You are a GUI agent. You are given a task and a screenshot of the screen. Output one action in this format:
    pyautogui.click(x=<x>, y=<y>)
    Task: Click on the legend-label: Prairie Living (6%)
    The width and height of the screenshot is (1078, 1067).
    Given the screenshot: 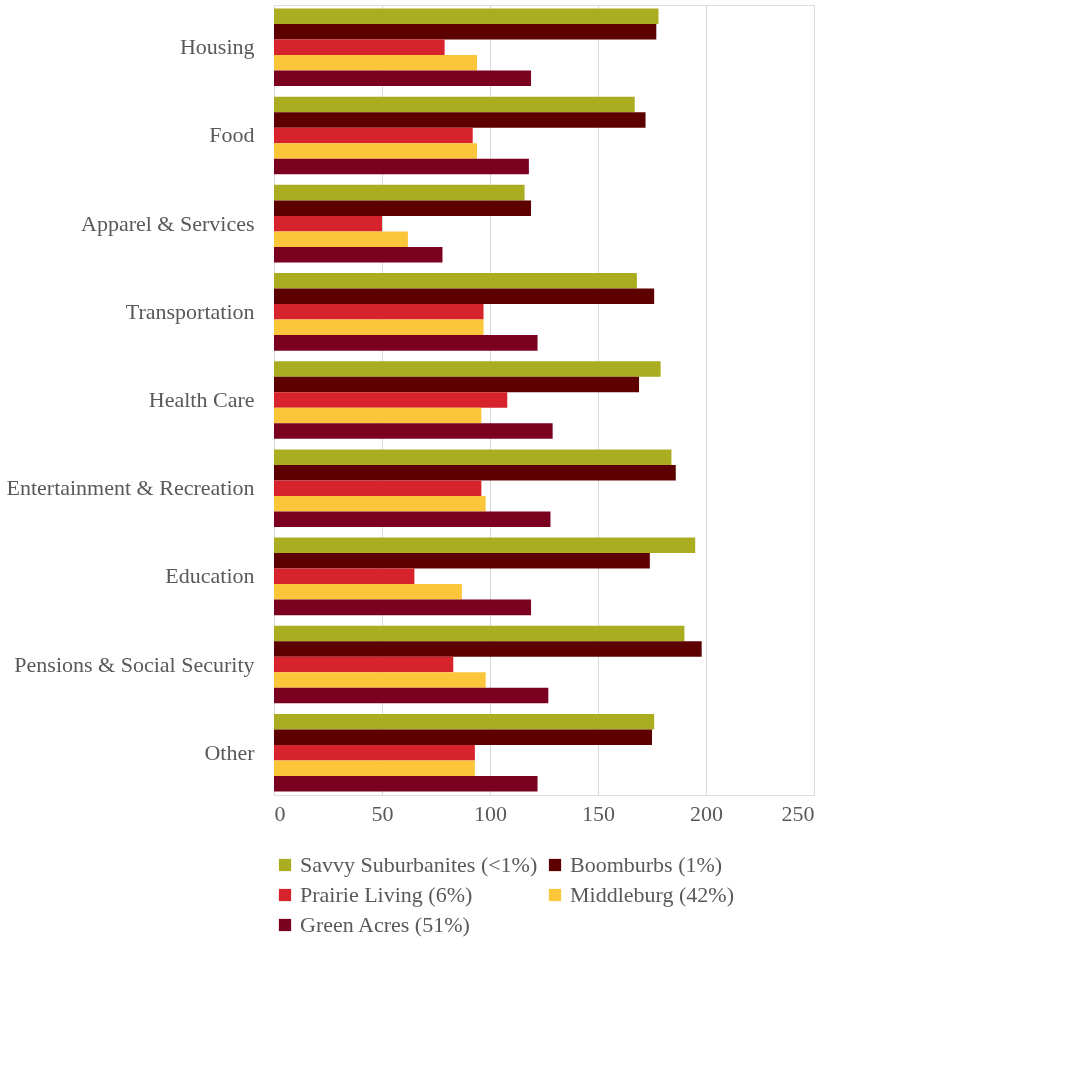 What is the action you would take?
    pyautogui.click(x=386, y=894)
    